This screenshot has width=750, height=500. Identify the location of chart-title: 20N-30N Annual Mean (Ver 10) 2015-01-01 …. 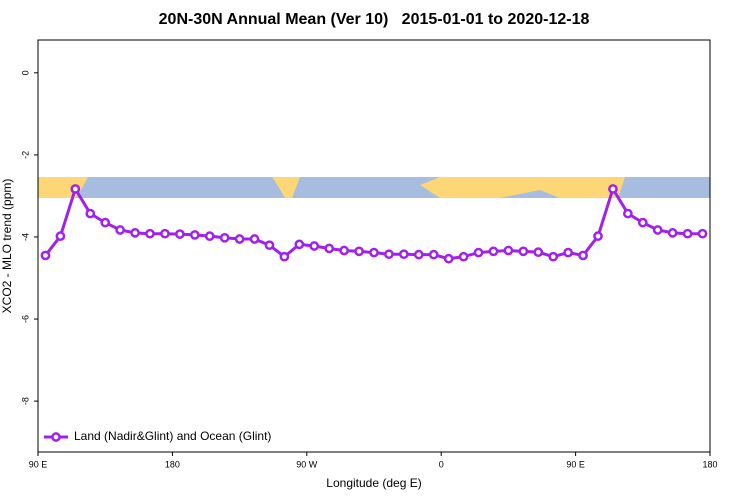
(374, 19).